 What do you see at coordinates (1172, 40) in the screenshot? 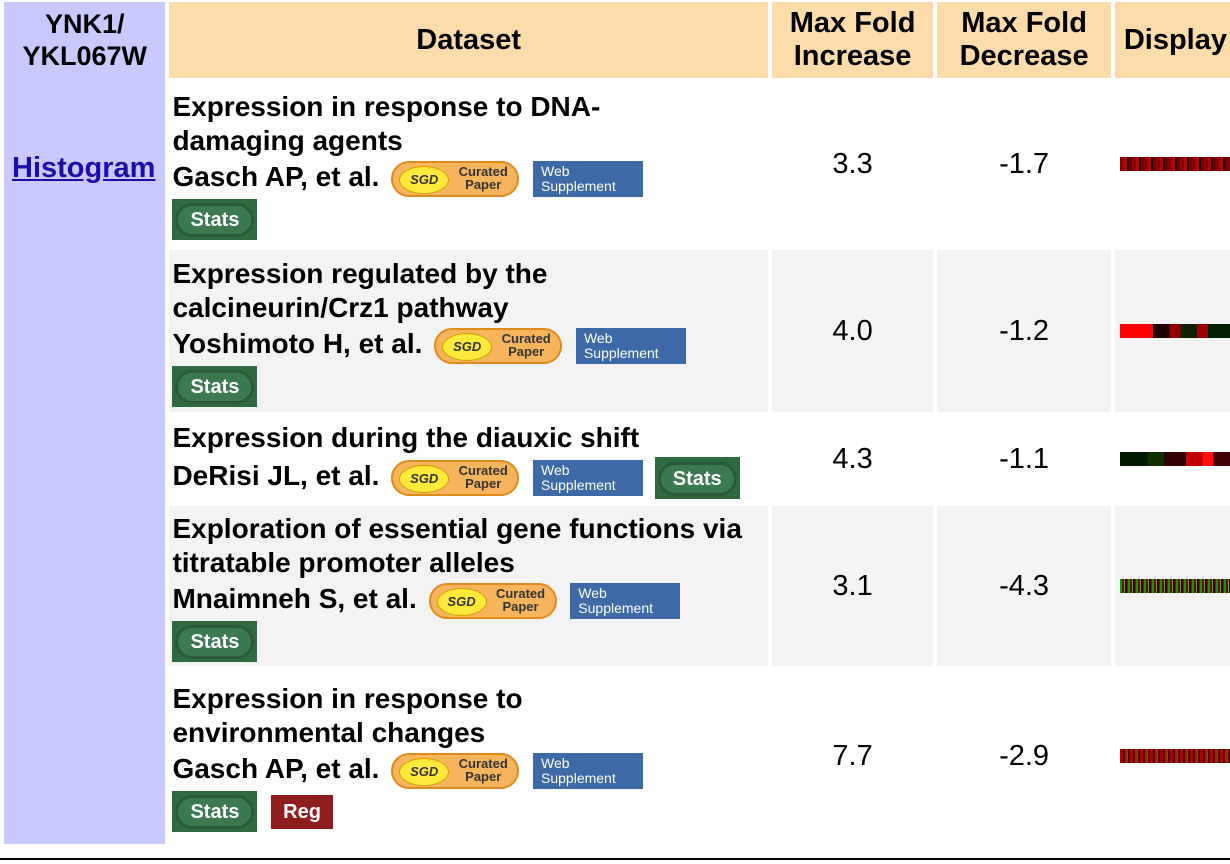
I see `header-display: Display` at bounding box center [1172, 40].